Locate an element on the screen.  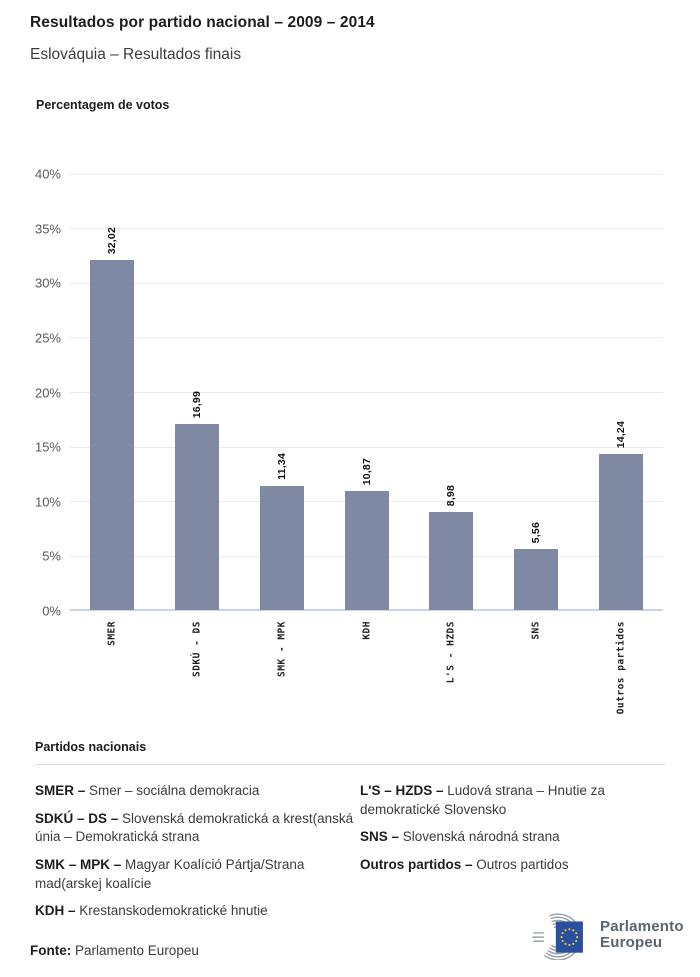
ep-logo-text-line1: Parlamento is located at coordinates (642, 926).